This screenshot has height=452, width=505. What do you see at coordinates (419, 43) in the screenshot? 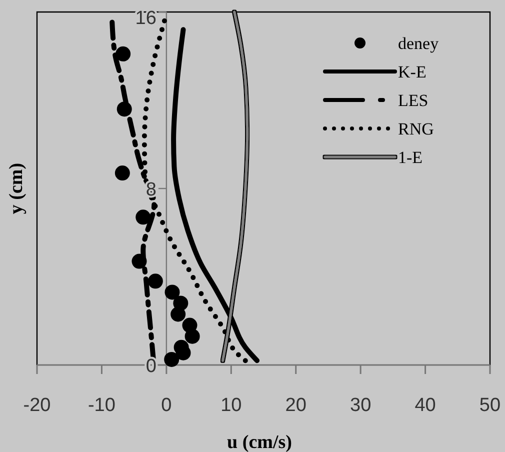
I see `legend-label: deney` at bounding box center [419, 43].